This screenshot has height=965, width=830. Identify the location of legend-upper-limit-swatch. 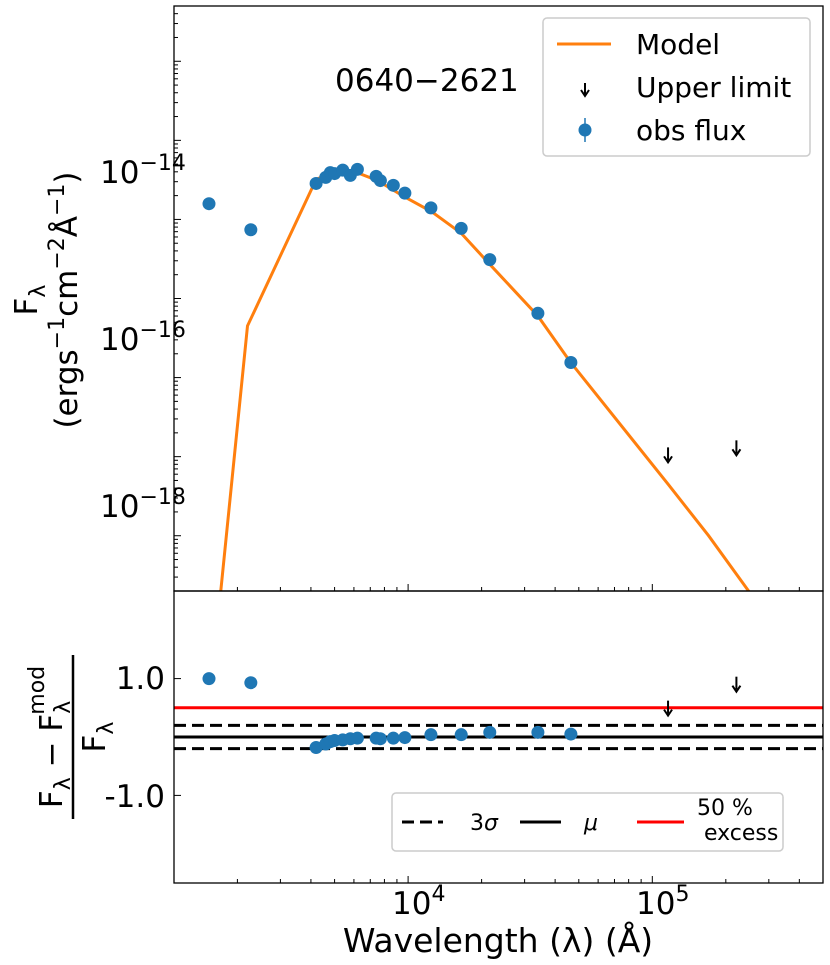
(585, 90).